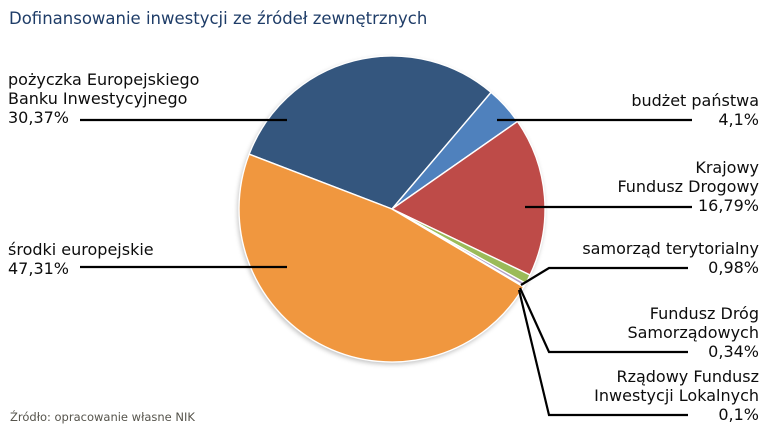  I want to click on slice-label-text: budżet państwa, so click(695, 100).